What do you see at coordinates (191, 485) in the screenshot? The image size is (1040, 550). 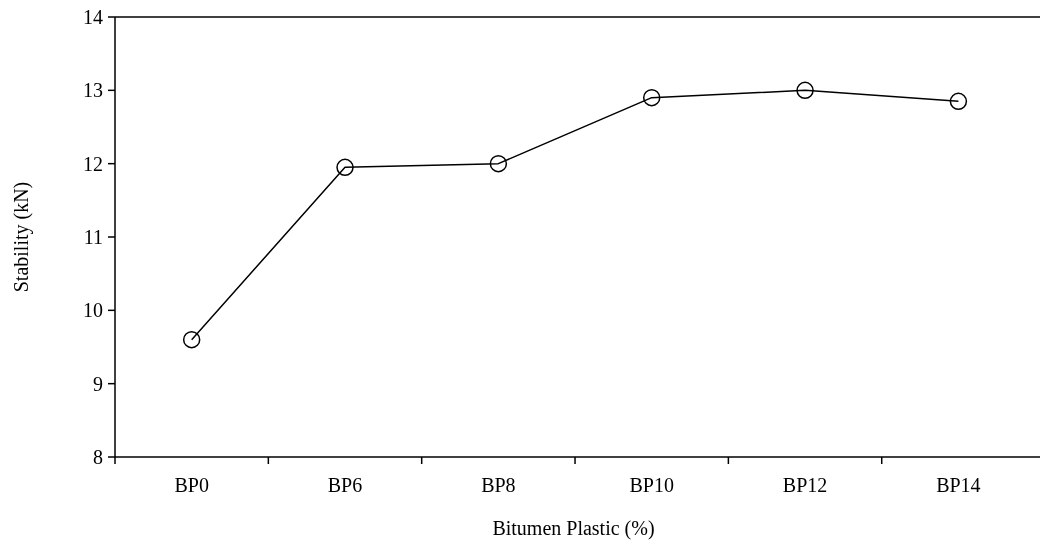 I see `x-tick-label: BP0` at bounding box center [191, 485].